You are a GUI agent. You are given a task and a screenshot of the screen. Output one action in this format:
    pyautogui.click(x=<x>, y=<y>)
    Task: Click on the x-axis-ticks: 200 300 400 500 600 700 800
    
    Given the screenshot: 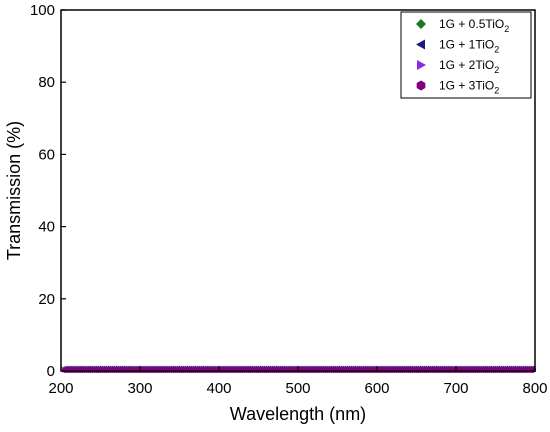 What is the action you would take?
    pyautogui.click(x=298, y=381)
    